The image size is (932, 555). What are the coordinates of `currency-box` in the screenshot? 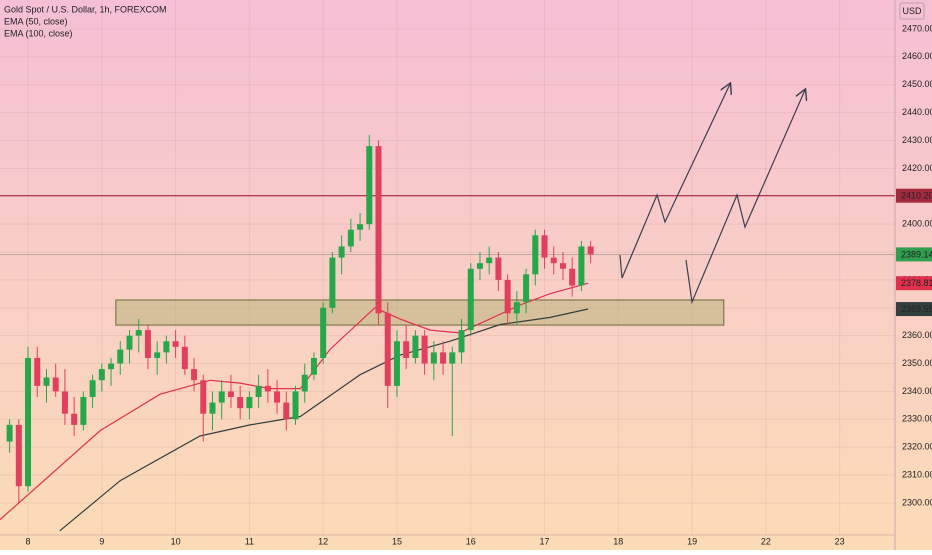 It's located at (912, 11).